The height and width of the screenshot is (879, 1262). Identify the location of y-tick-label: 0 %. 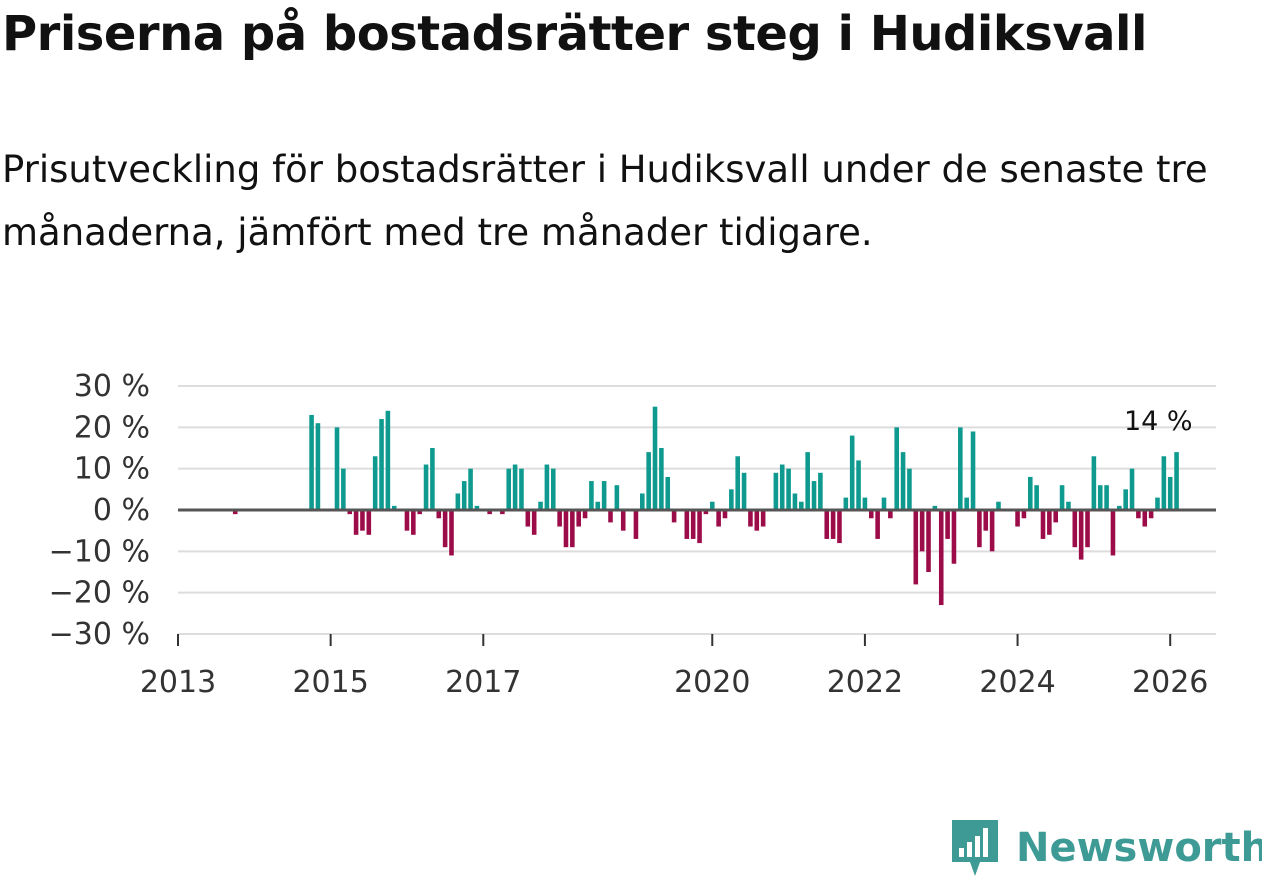
(121, 510).